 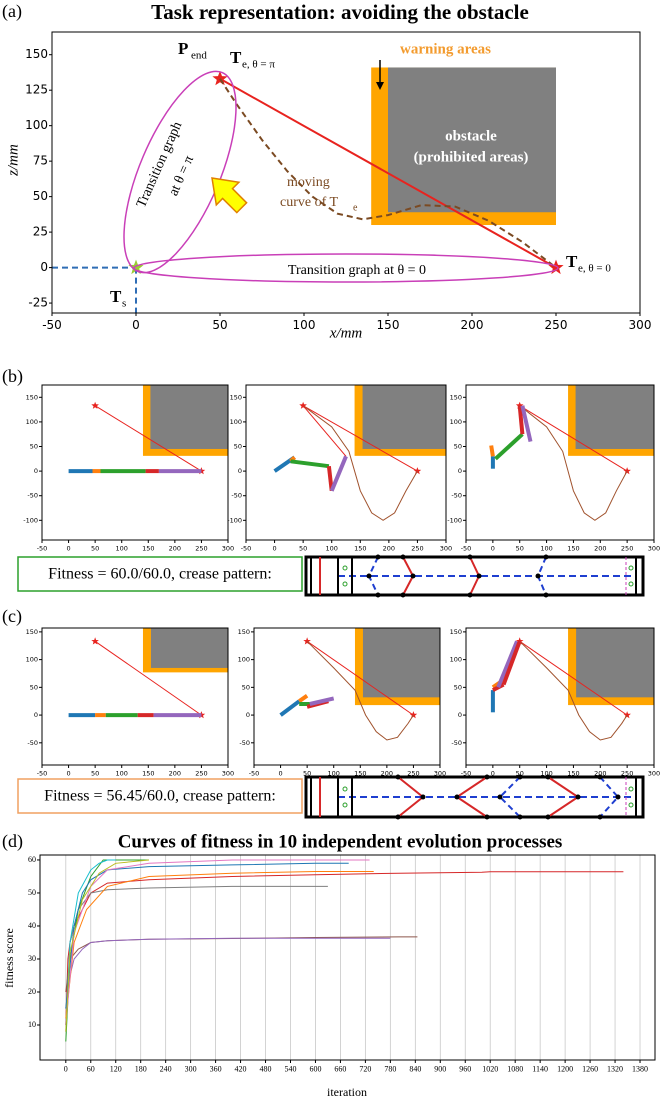 I want to click on y-tick-label: 125, so click(x=36, y=90).